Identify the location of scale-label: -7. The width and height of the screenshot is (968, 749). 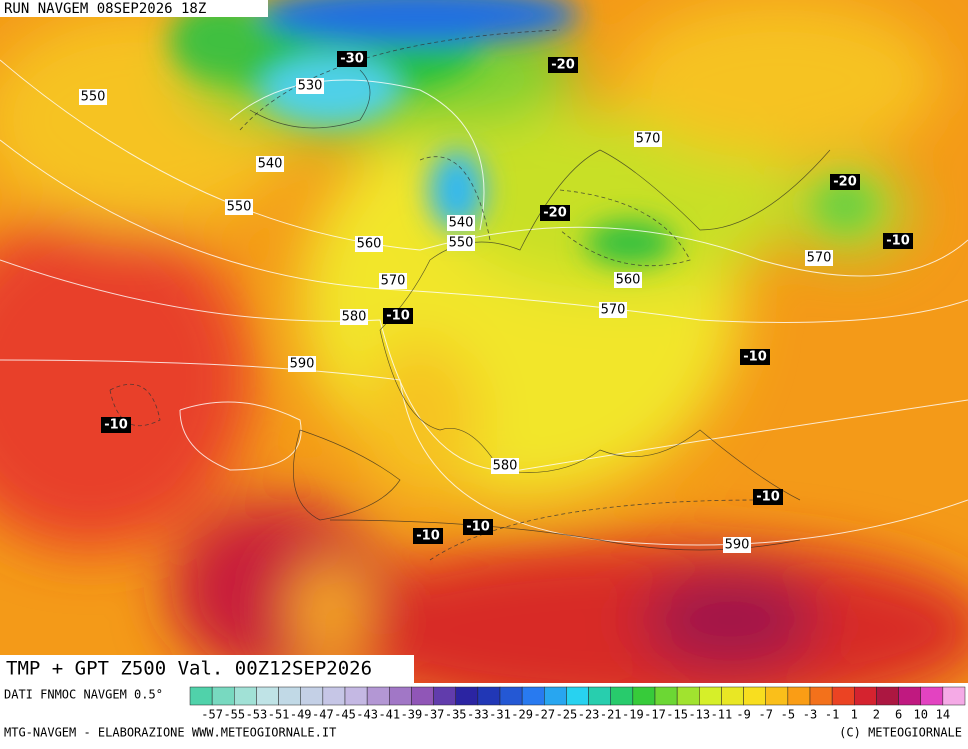
(765, 715).